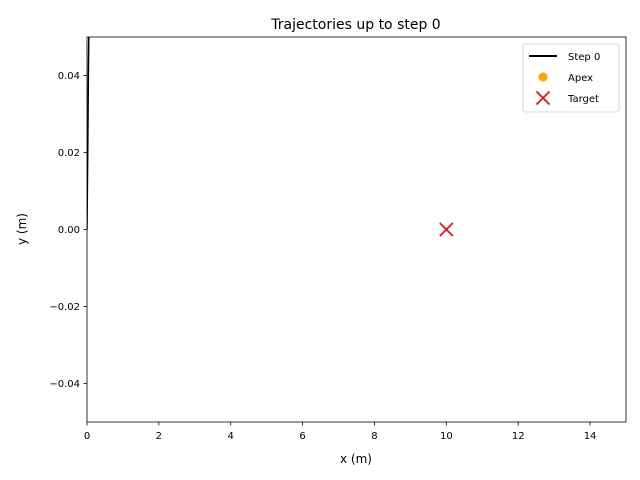 The image size is (640, 480). Describe the element at coordinates (446, 229) in the screenshot. I see `target-marker` at that location.